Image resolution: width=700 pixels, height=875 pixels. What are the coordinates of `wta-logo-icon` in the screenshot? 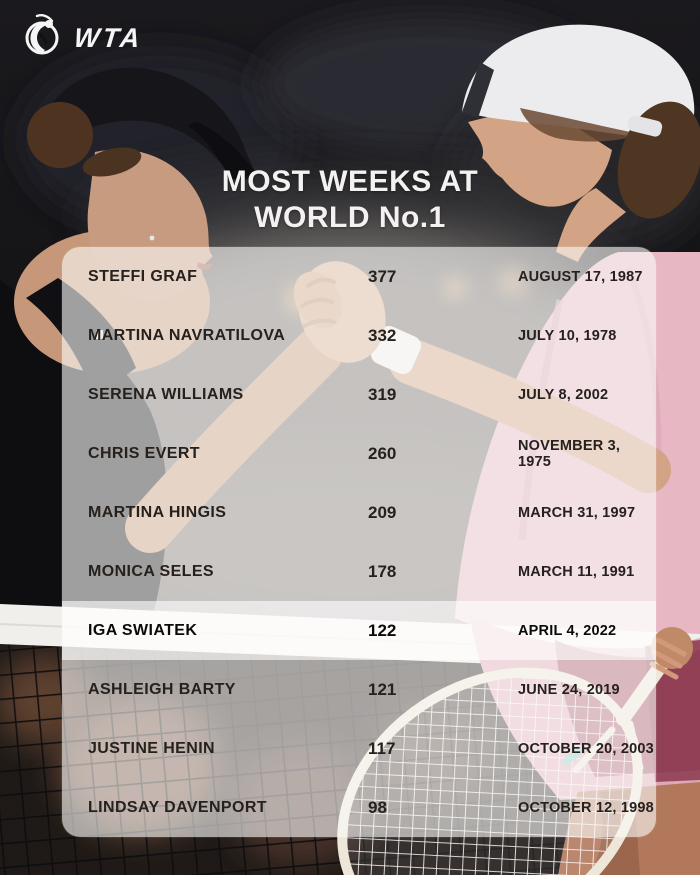 It's located at (42, 38).